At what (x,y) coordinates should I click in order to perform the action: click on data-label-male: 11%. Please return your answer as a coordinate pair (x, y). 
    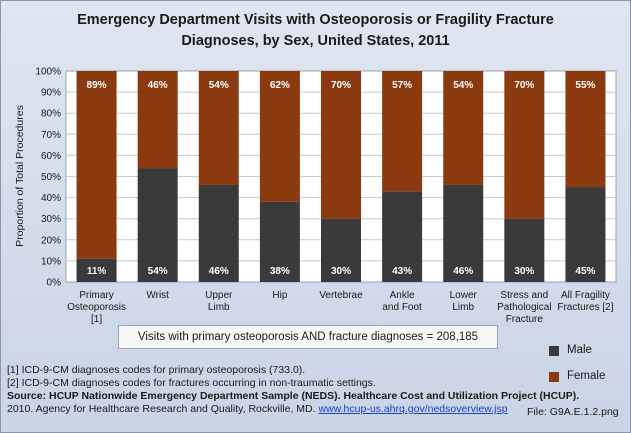
    Looking at the image, I should click on (97, 271).